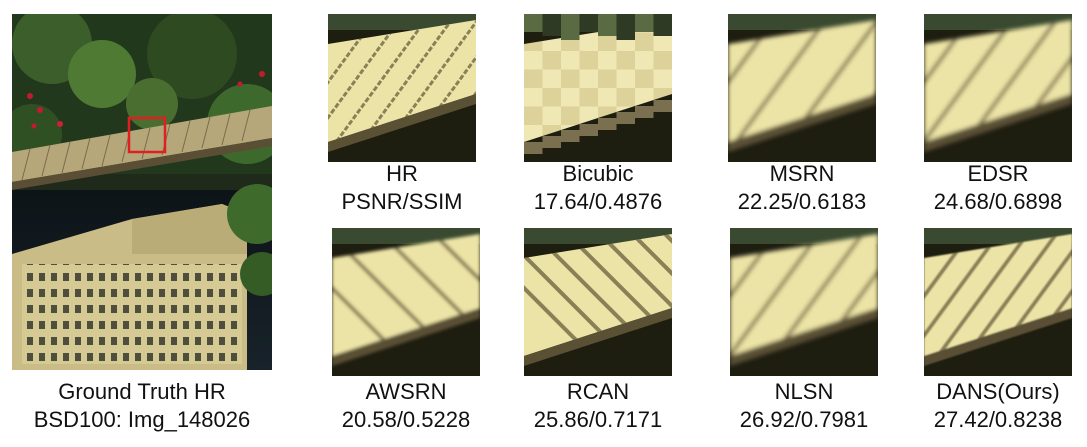 The image size is (1087, 447). I want to click on crop-edsr, so click(998, 88).